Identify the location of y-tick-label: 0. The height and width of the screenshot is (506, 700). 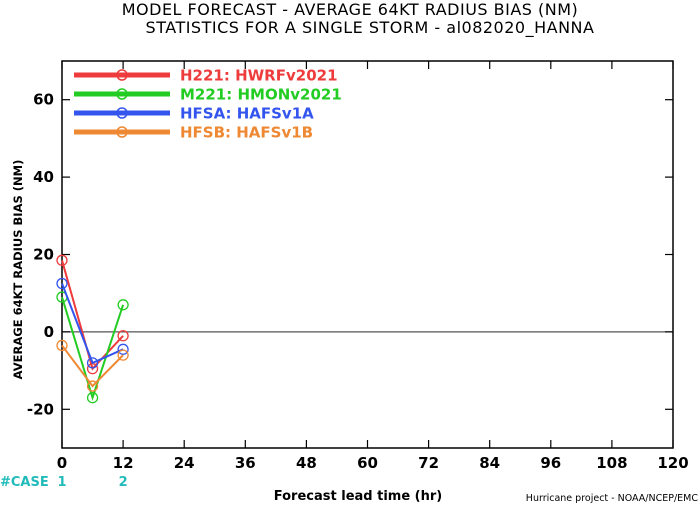
(49, 332).